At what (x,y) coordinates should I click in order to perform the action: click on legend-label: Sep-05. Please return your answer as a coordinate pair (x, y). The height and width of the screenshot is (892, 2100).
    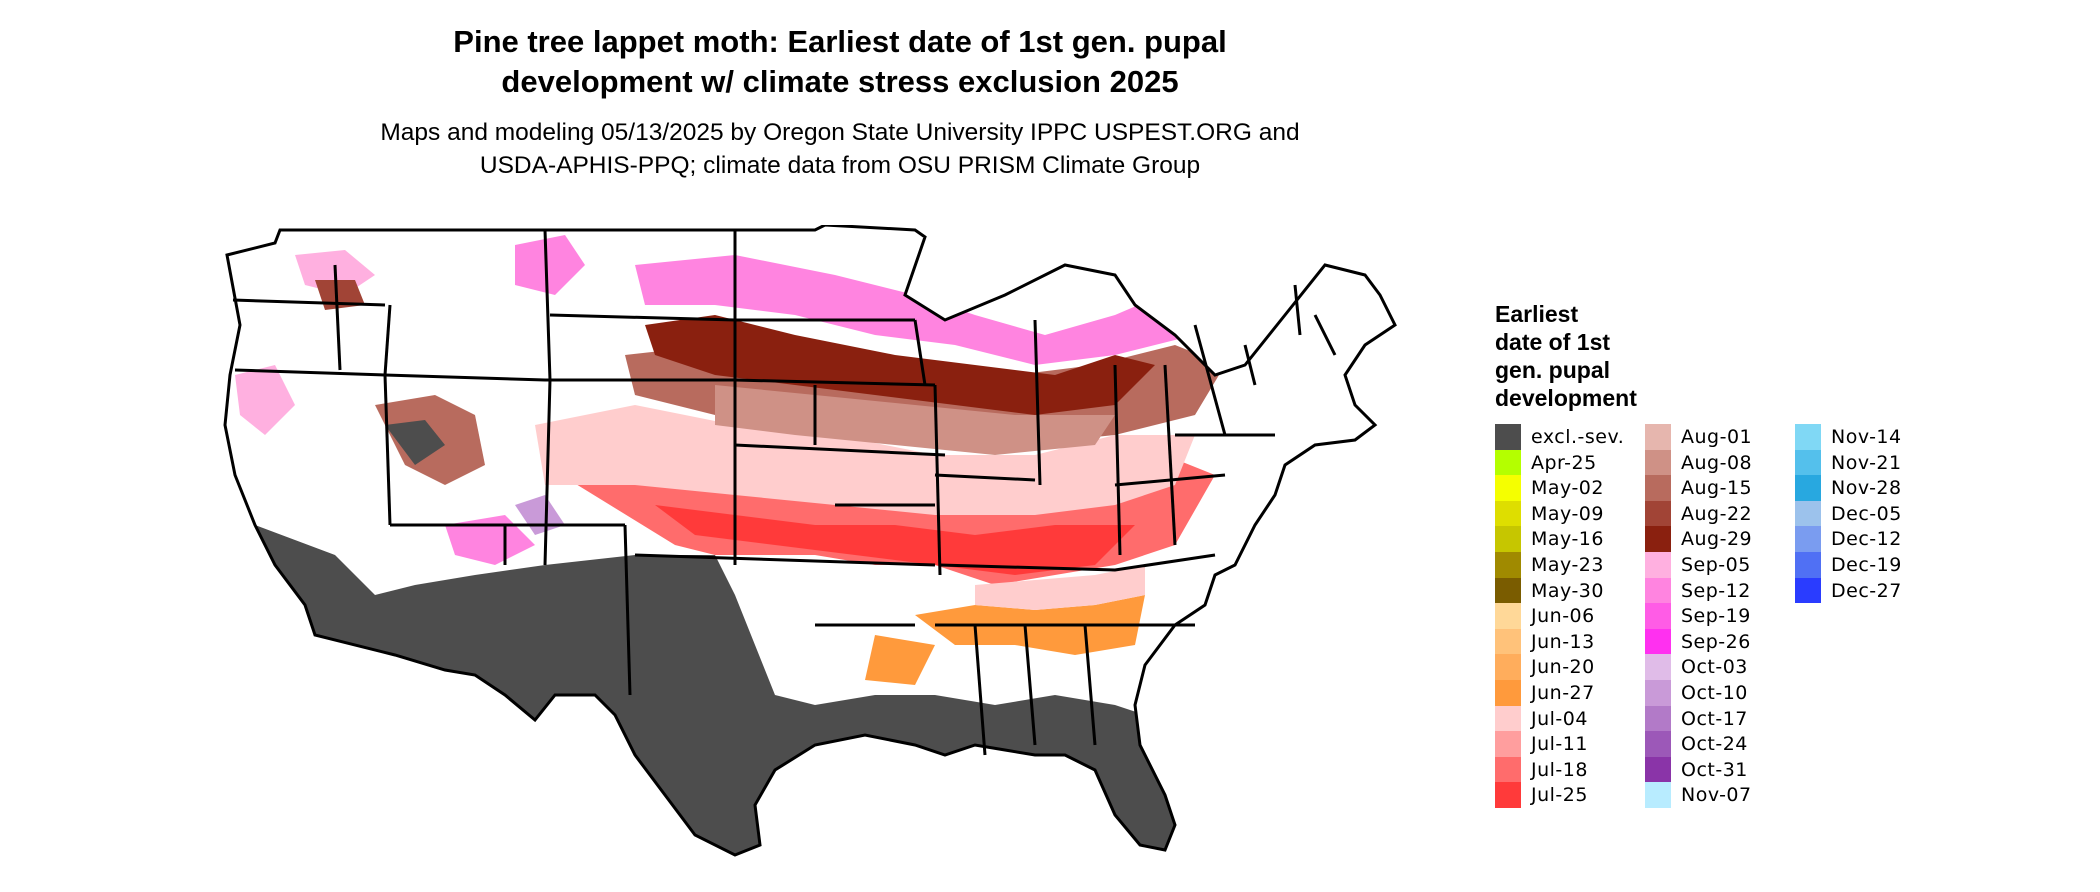
    Looking at the image, I should click on (1716, 565).